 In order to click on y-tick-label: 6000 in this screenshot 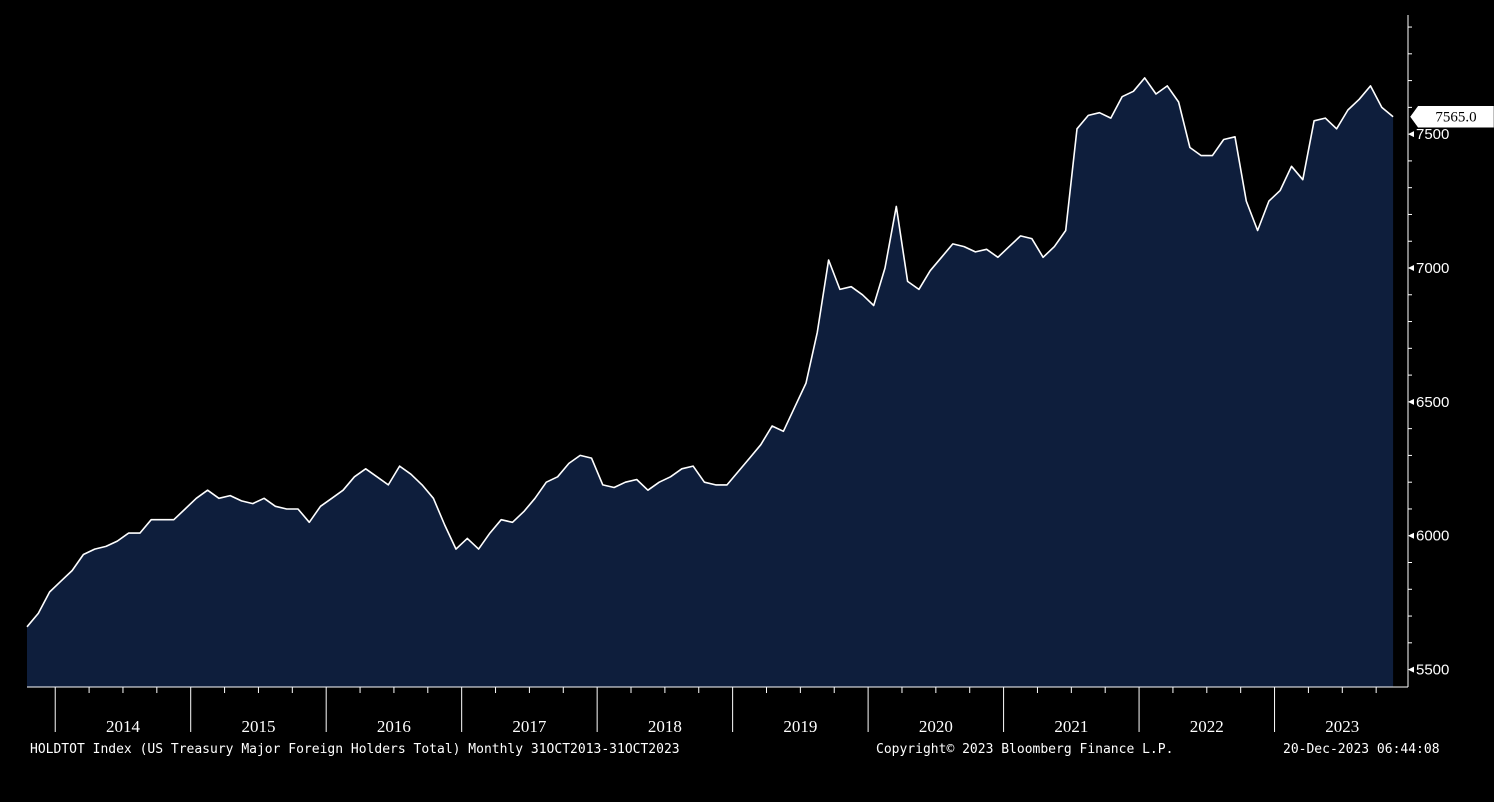, I will do `click(1432, 536)`.